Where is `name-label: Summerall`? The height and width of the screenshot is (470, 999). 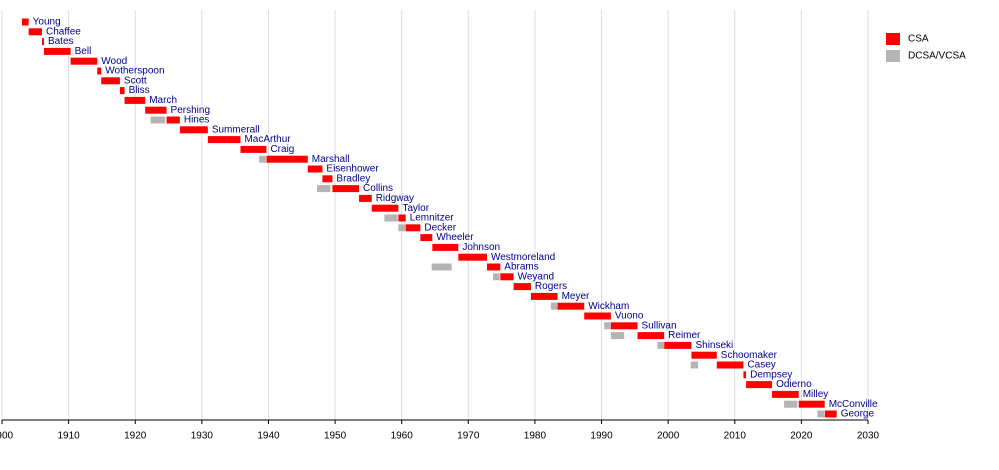 name-label: Summerall is located at coordinates (236, 129).